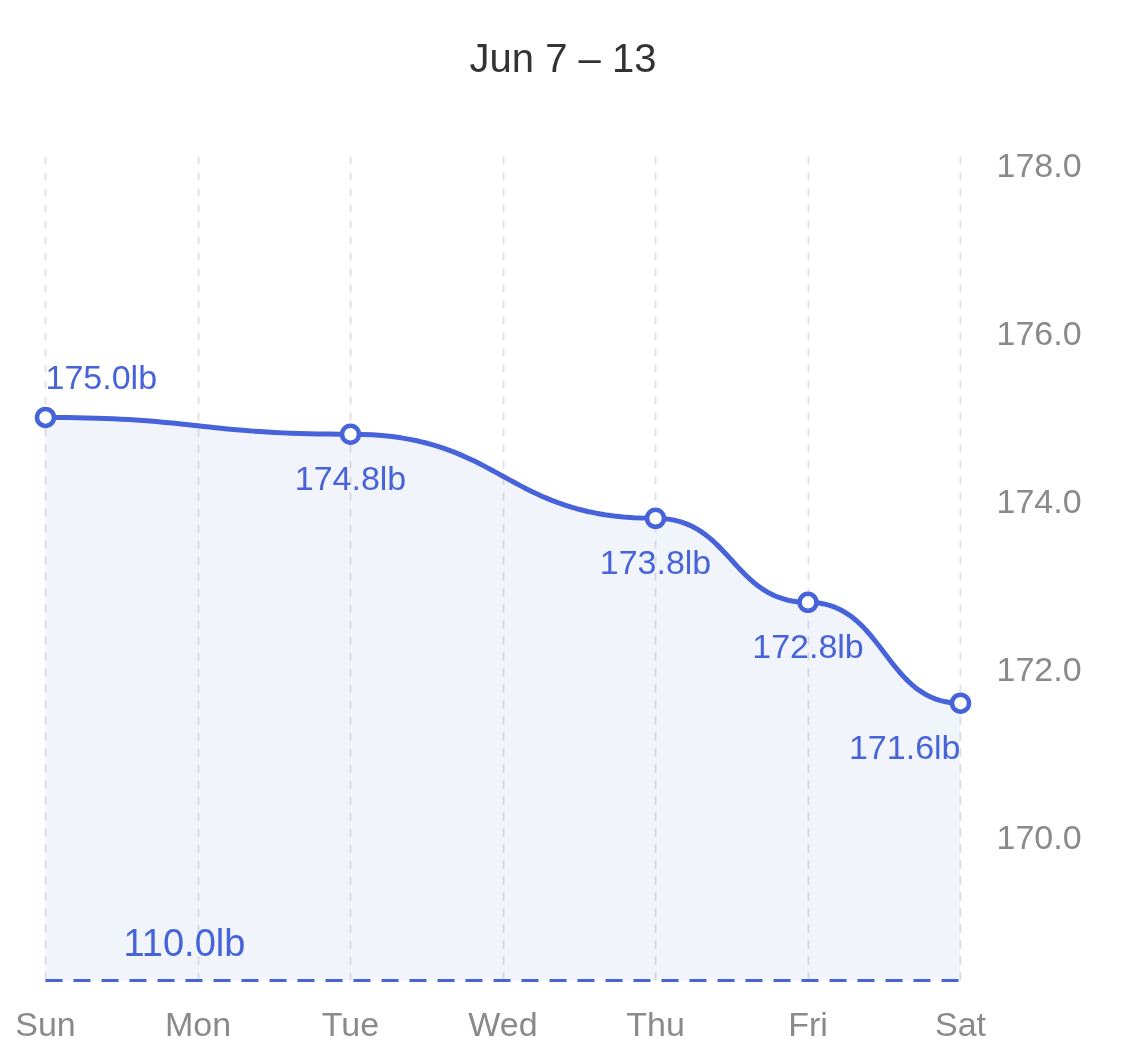  Describe the element at coordinates (1039, 500) in the screenshot. I see `y-tick-label: 174.0` at that location.